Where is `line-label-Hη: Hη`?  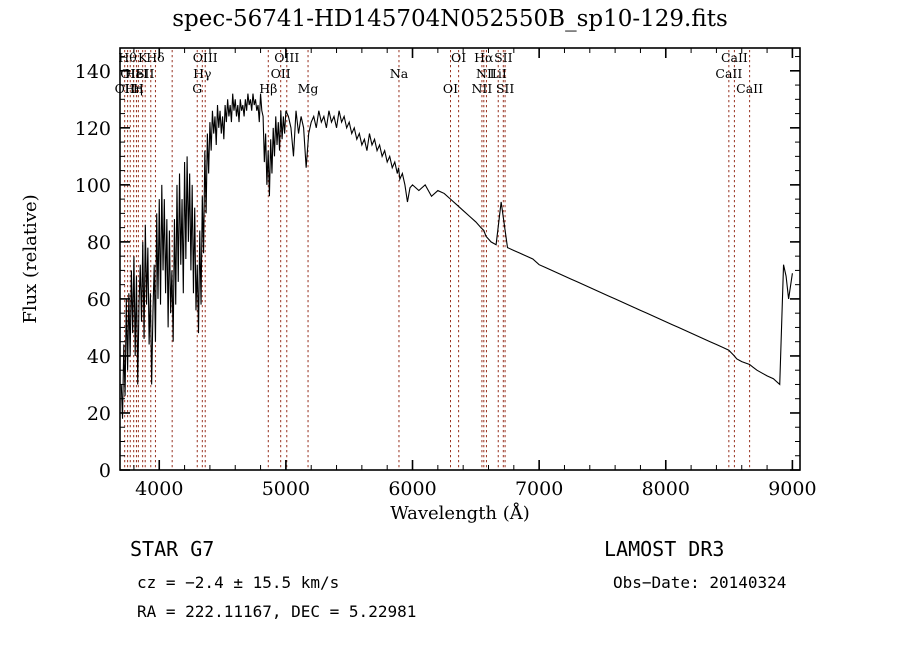 line-label-Hη: Hη is located at coordinates (133, 88).